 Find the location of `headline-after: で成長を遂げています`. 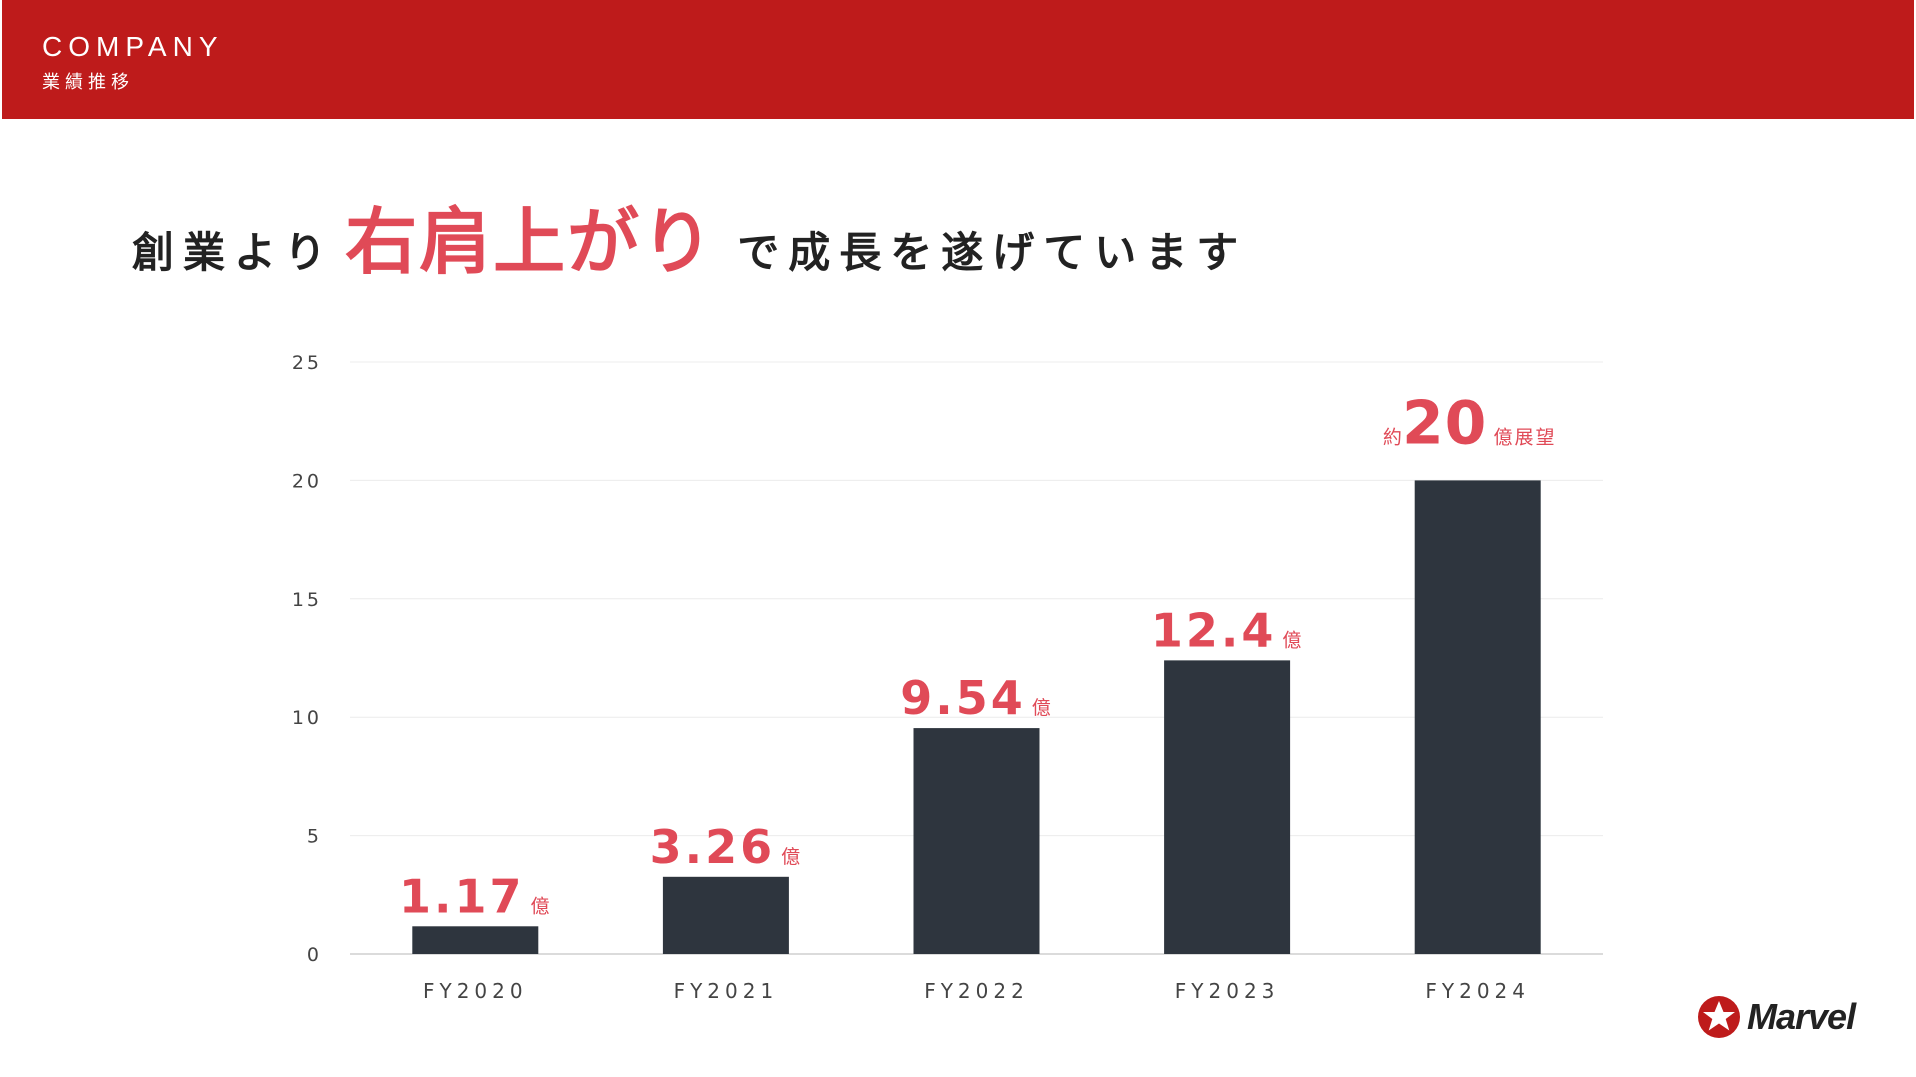

headline-after: で成長を遂げています is located at coordinates (992, 252).